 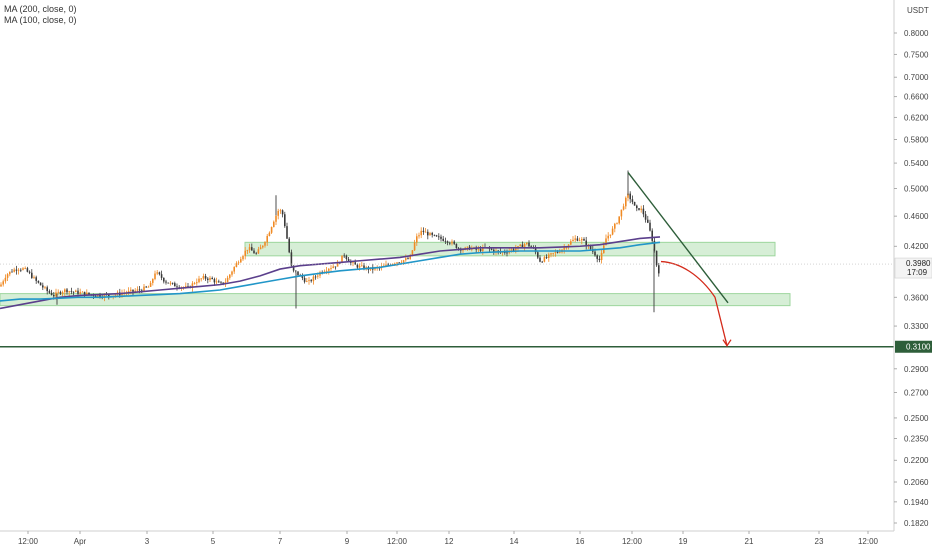 What do you see at coordinates (916, 460) in the screenshot?
I see `y-tick-label: 0.2200` at bounding box center [916, 460].